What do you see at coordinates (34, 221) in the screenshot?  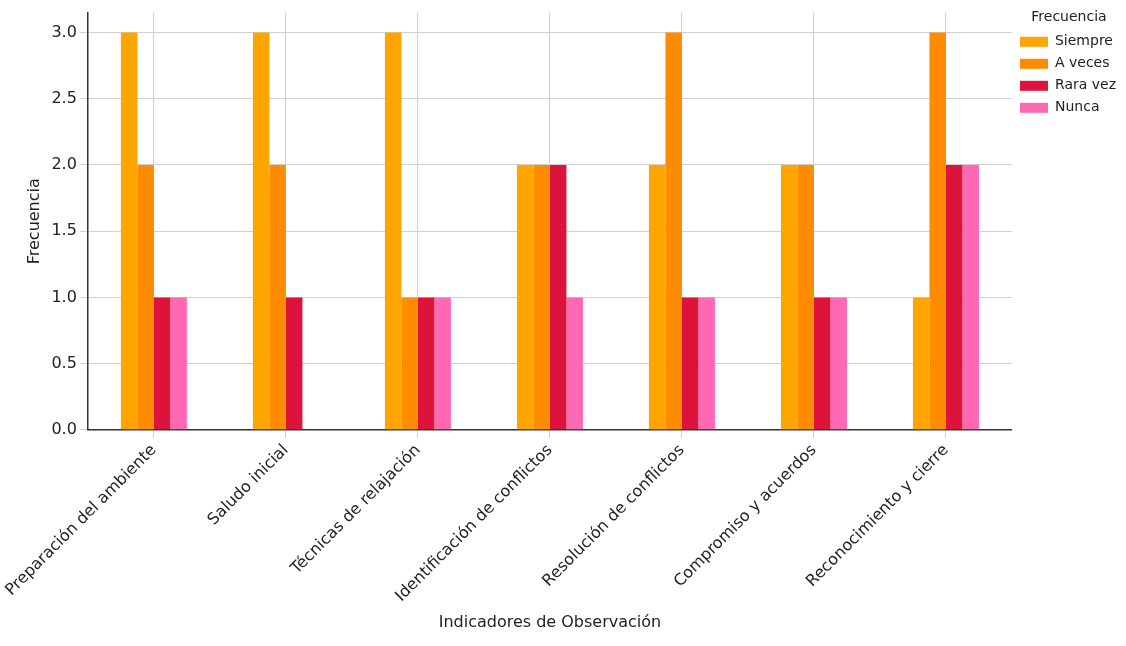 I see `y-axis-title: Frecuencia` at bounding box center [34, 221].